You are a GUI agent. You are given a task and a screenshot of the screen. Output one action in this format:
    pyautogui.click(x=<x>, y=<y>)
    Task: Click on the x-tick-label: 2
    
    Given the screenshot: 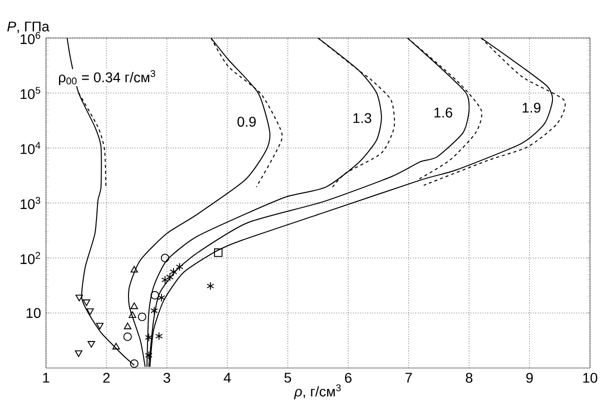 What is the action you would take?
    pyautogui.click(x=106, y=377)
    